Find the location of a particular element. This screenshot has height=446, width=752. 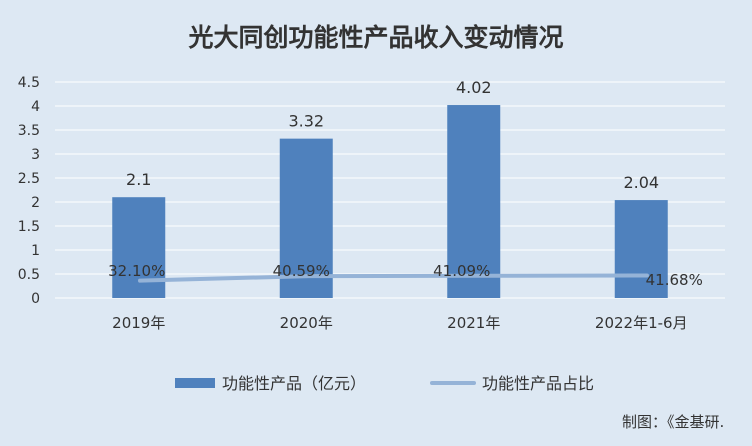

y-tick-label: 4 is located at coordinates (35, 107).